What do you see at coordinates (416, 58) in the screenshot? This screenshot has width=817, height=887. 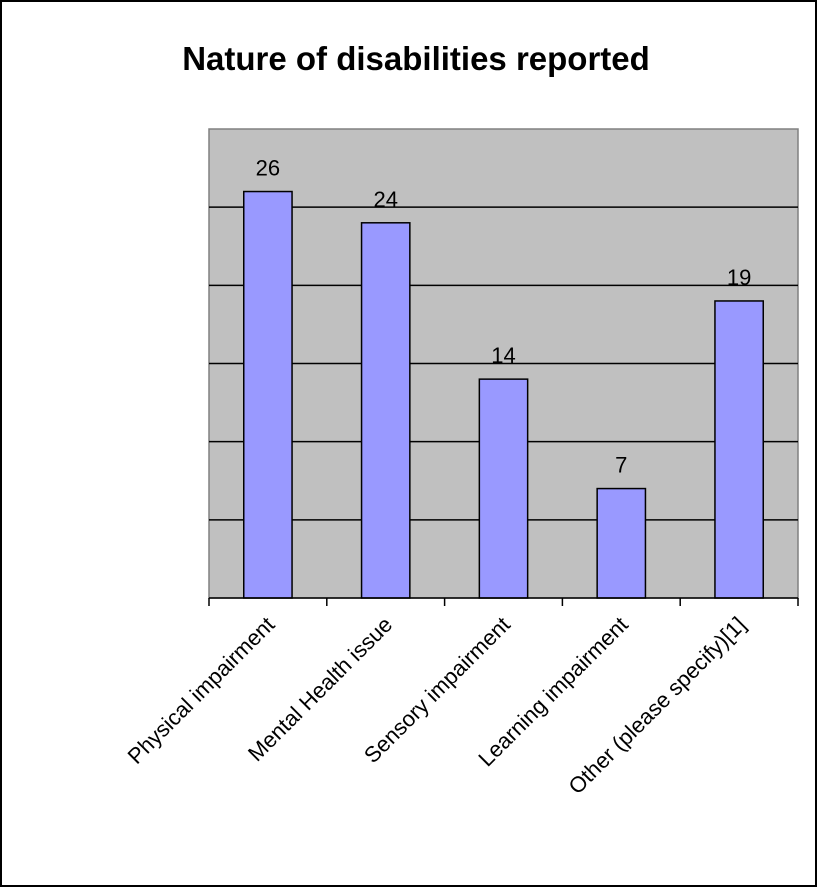 I see `chart-title: Nature of disabilities reported` at bounding box center [416, 58].